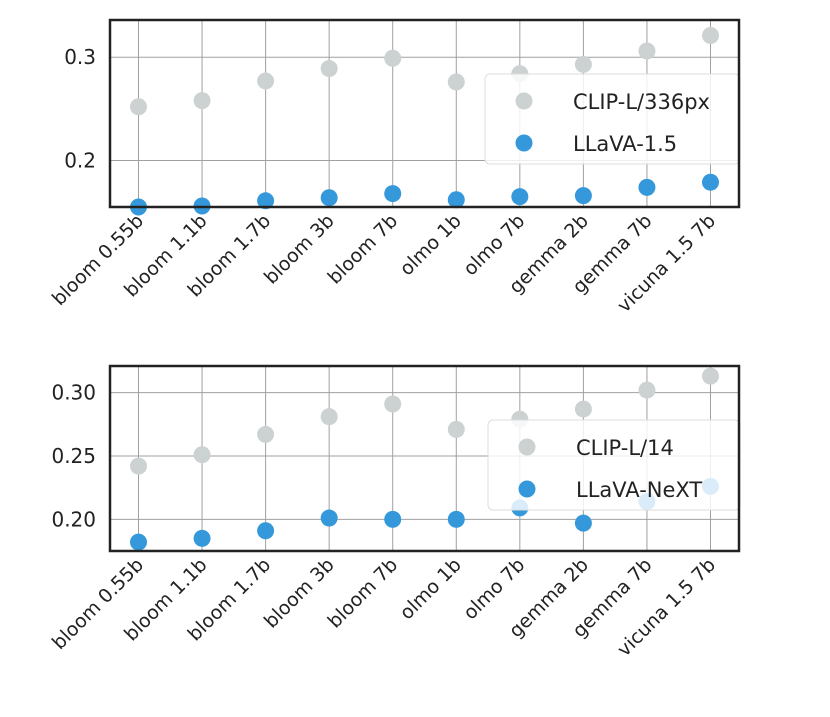 The width and height of the screenshot is (830, 717). I want to click on legend-label: CLIP-L/336px, so click(641, 102).